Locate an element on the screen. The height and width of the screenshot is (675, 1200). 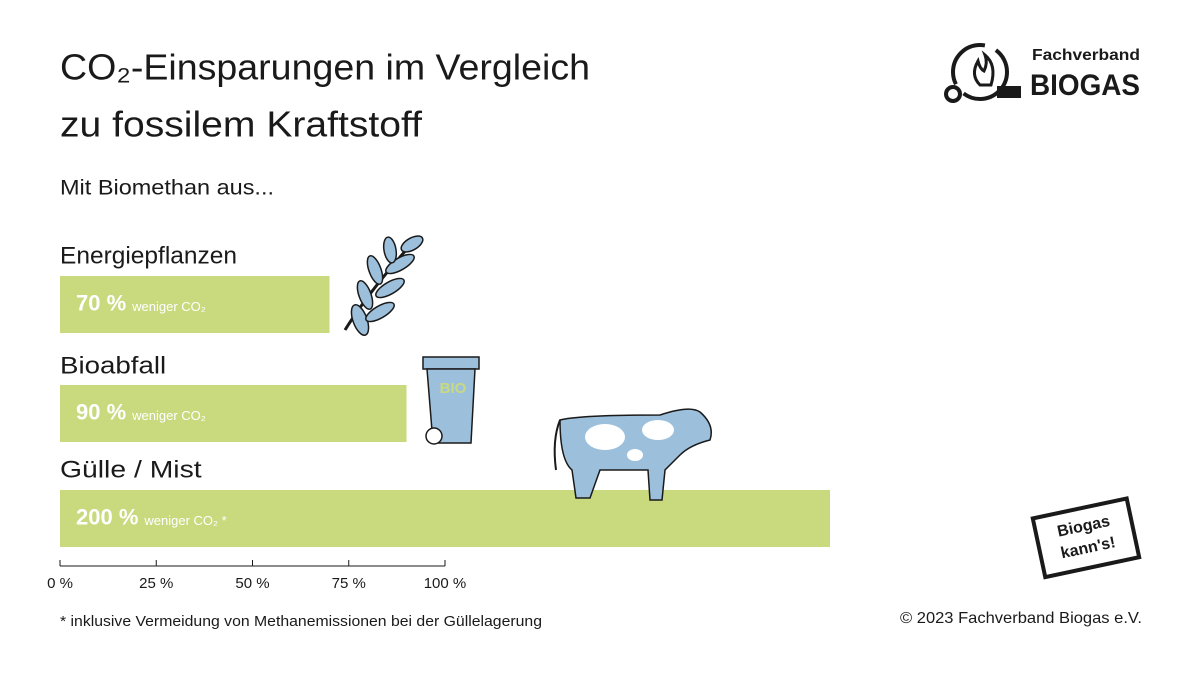
logo: Fachverband BIOGAS is located at coordinates (1042, 73).